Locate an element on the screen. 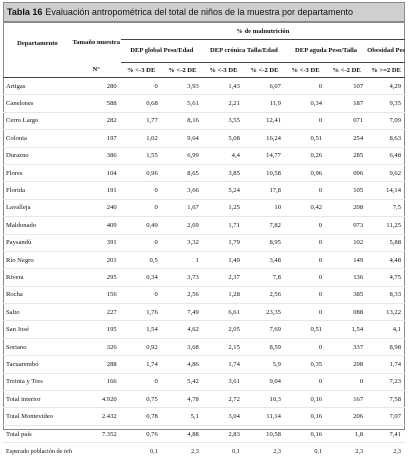 The height and width of the screenshot is (460, 410). subheader-global-2: % <-2 DE is located at coordinates (182, 70).